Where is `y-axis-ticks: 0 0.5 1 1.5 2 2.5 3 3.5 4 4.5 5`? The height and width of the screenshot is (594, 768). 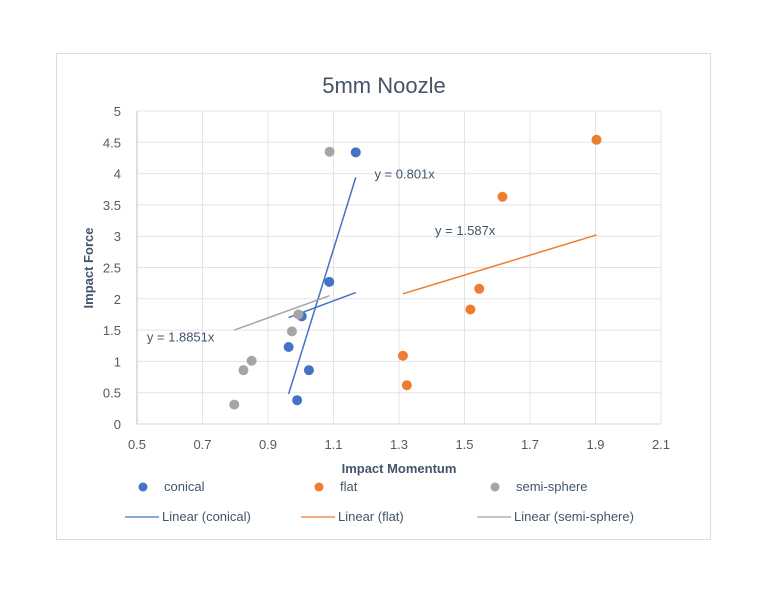 y-axis-ticks: 0 0.5 1 1.5 2 2.5 3 3.5 4 4.5 5 is located at coordinates (112, 268).